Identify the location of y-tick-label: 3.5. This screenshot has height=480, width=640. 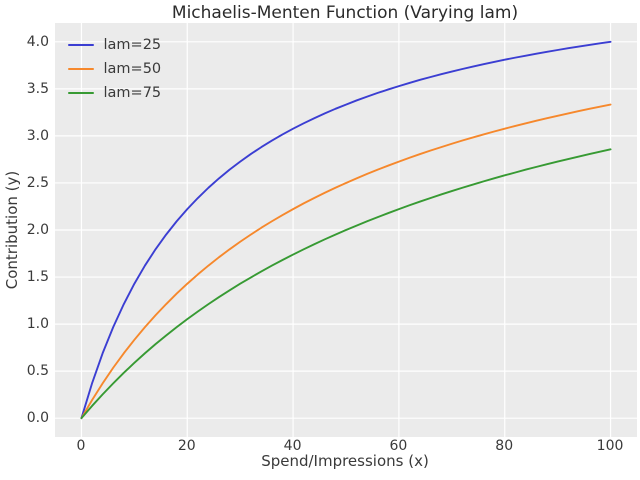
(37, 88).